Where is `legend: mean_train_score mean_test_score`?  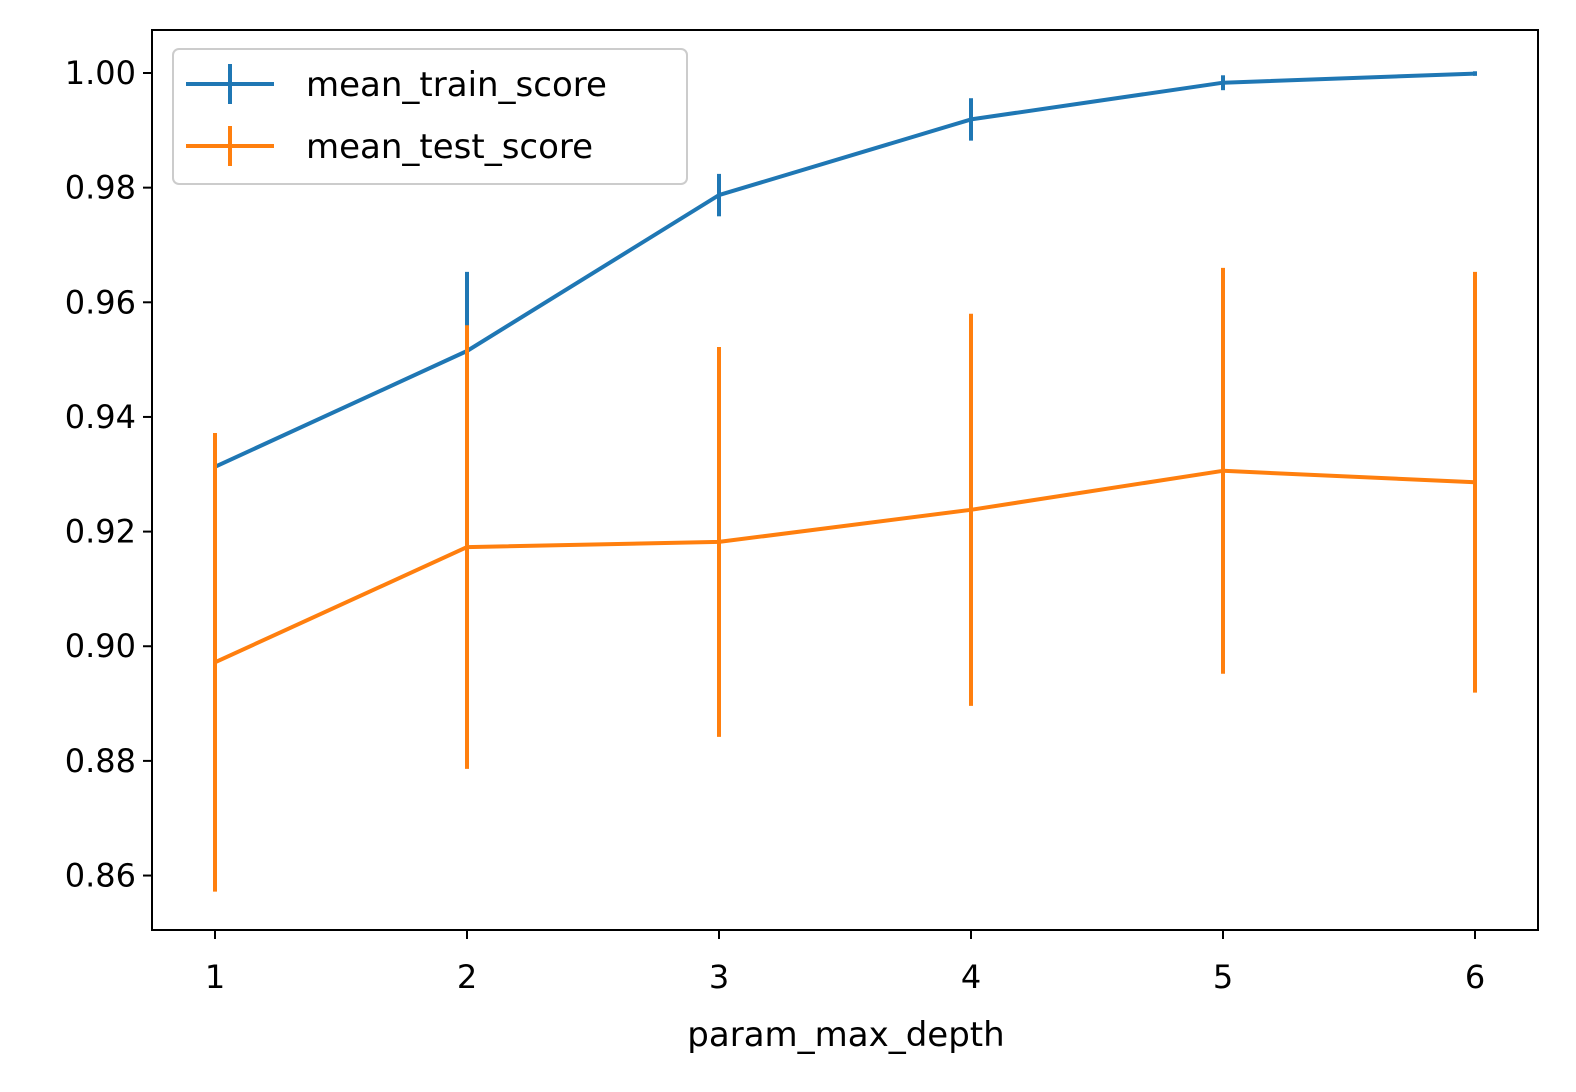
legend: mean_train_score mean_test_score is located at coordinates (430, 116).